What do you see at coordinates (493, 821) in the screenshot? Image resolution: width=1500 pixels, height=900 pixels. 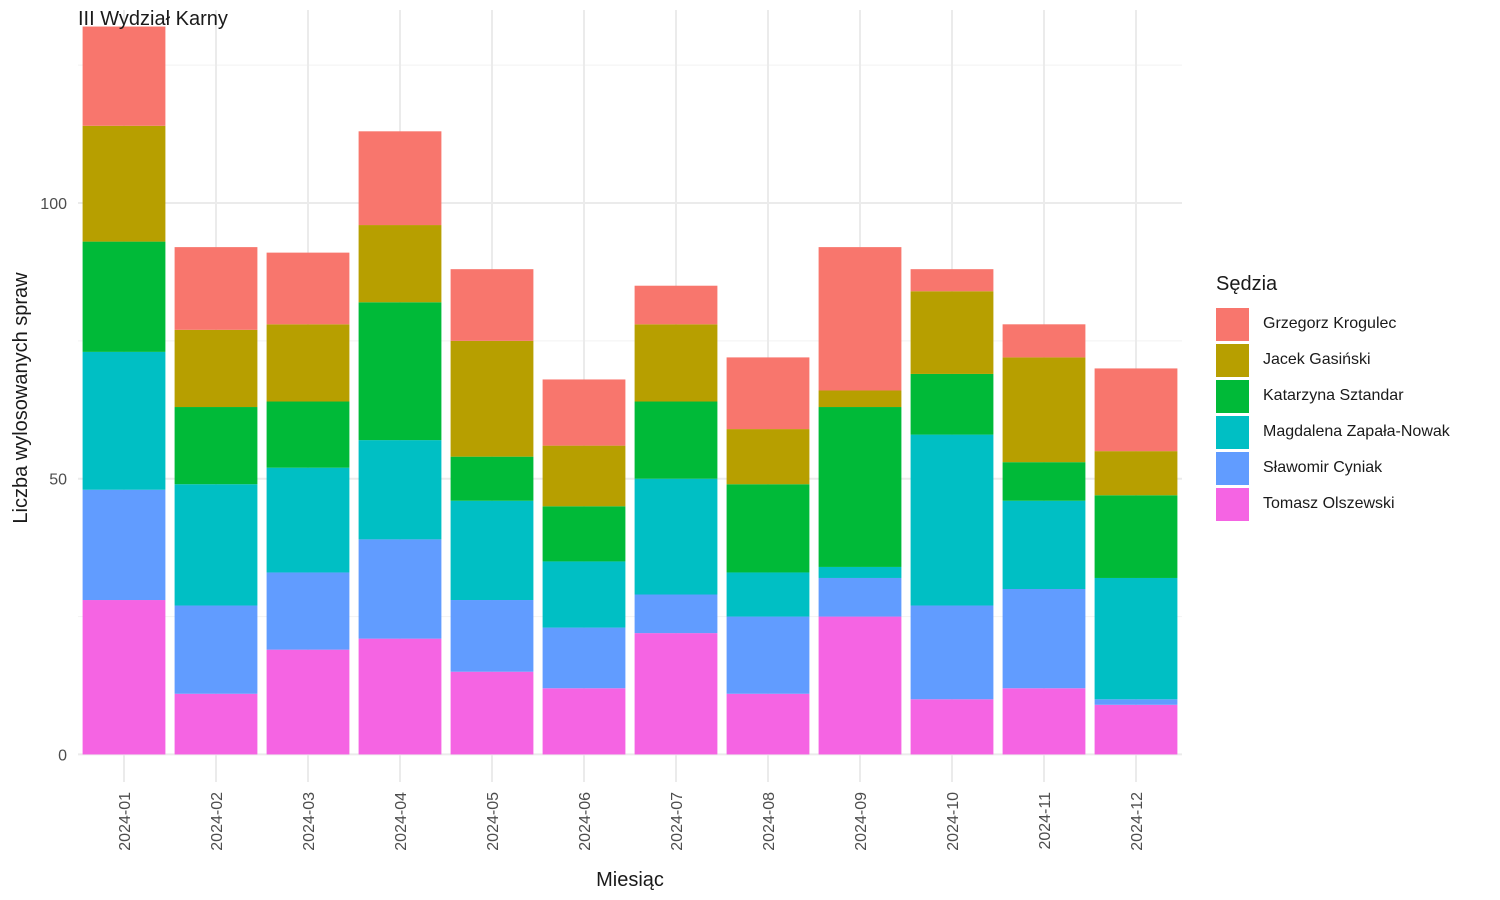 I see `x-tick-label: 2024-05` at bounding box center [493, 821].